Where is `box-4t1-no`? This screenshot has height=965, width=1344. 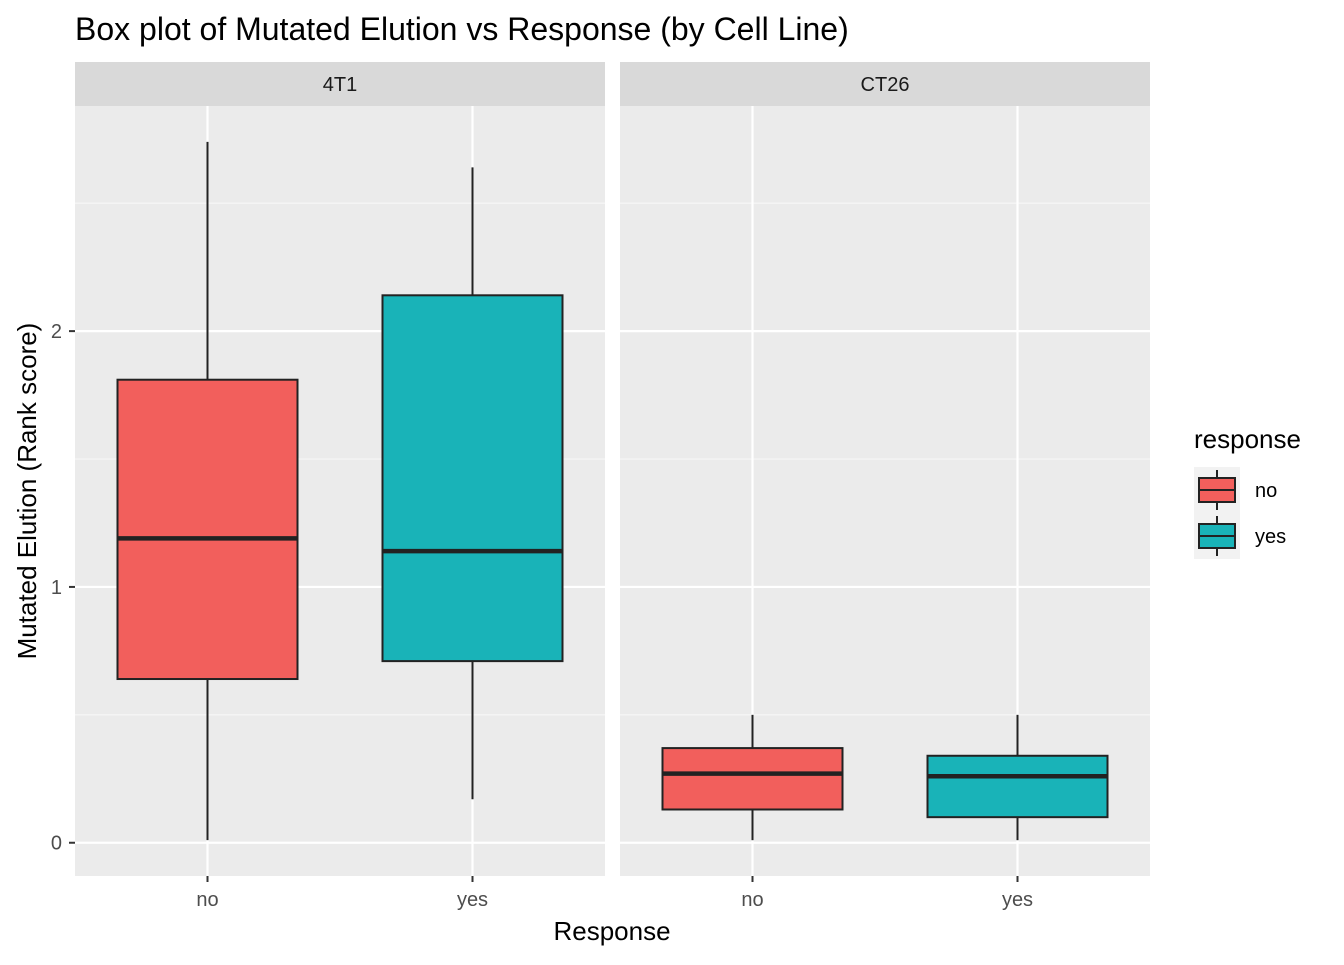
box-4t1-no is located at coordinates (207, 491).